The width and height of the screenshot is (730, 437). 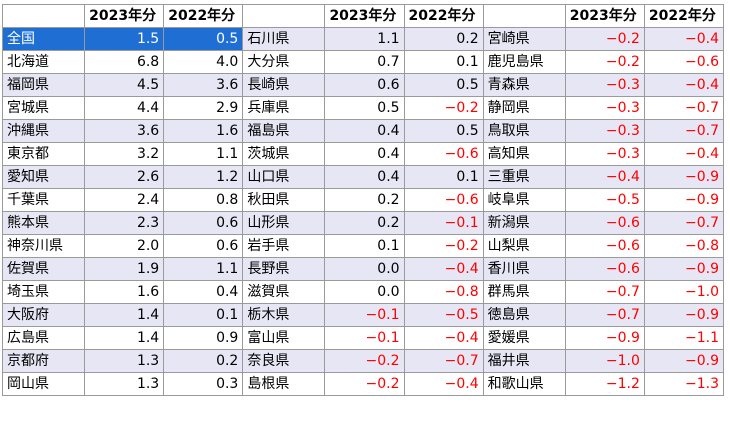 I want to click on value-2023-cell: 0.0, so click(x=364, y=292).